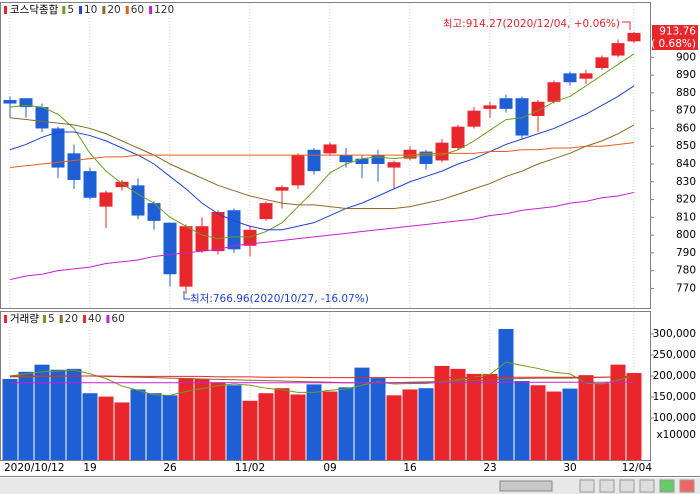 The width and height of the screenshot is (700, 494). I want to click on x-tick-label: 12/04, so click(637, 468).